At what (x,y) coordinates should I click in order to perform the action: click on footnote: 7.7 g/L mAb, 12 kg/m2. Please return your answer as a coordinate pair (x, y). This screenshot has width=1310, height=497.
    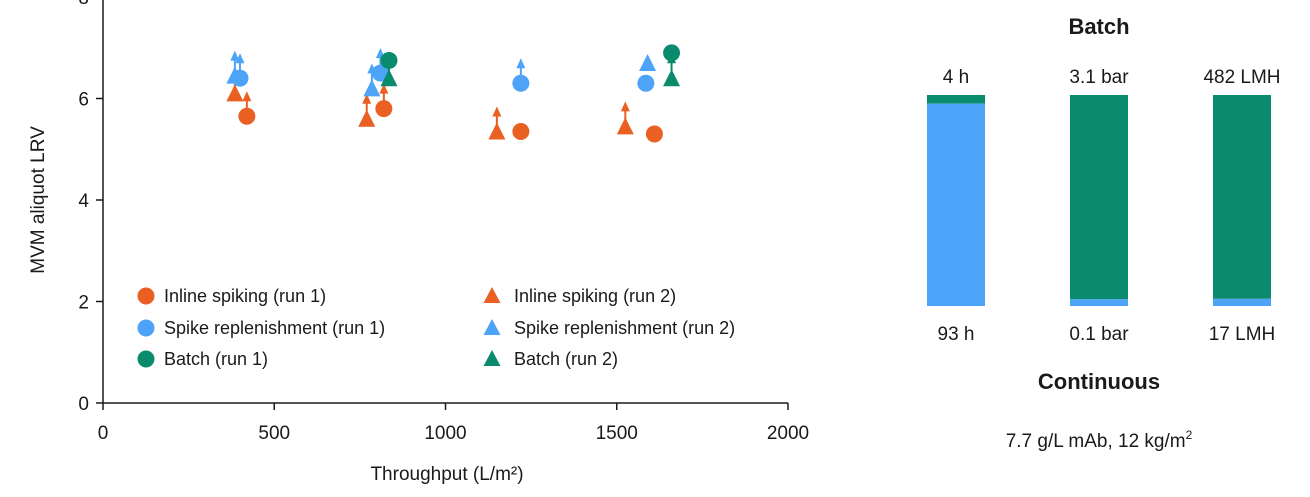
    Looking at the image, I should click on (1099, 440).